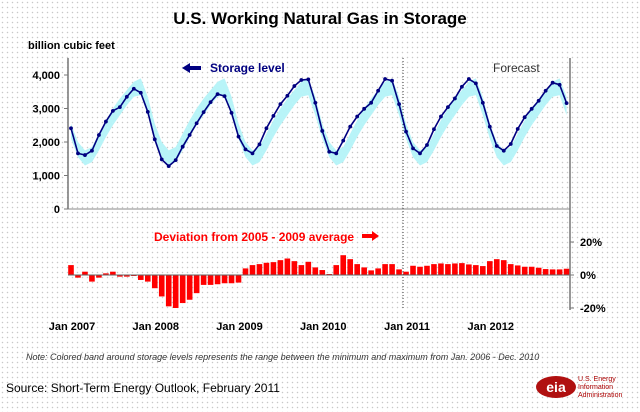 This screenshot has width=640, height=412. What do you see at coordinates (46, 76) in the screenshot?
I see `y-tick-label: 4,000` at bounding box center [46, 76].